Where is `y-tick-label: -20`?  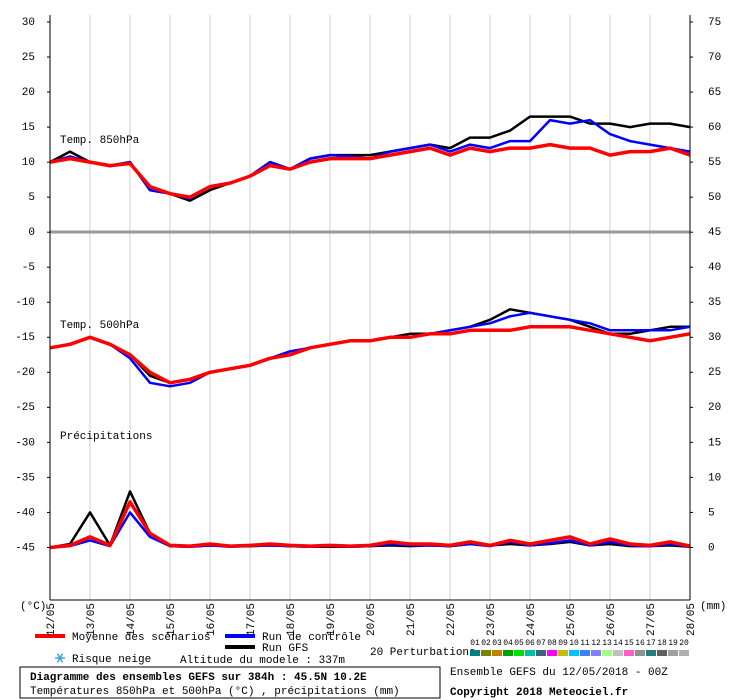 y-tick-label: -20 is located at coordinates (25, 373).